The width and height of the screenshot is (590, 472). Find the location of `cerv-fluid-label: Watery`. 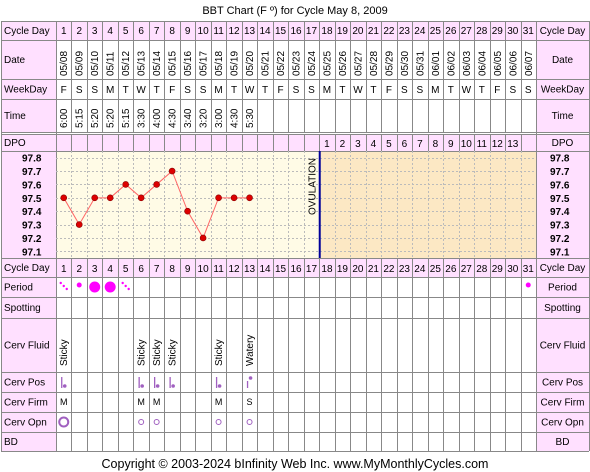

cerv-fluid-label: Watery is located at coordinates (250, 350).